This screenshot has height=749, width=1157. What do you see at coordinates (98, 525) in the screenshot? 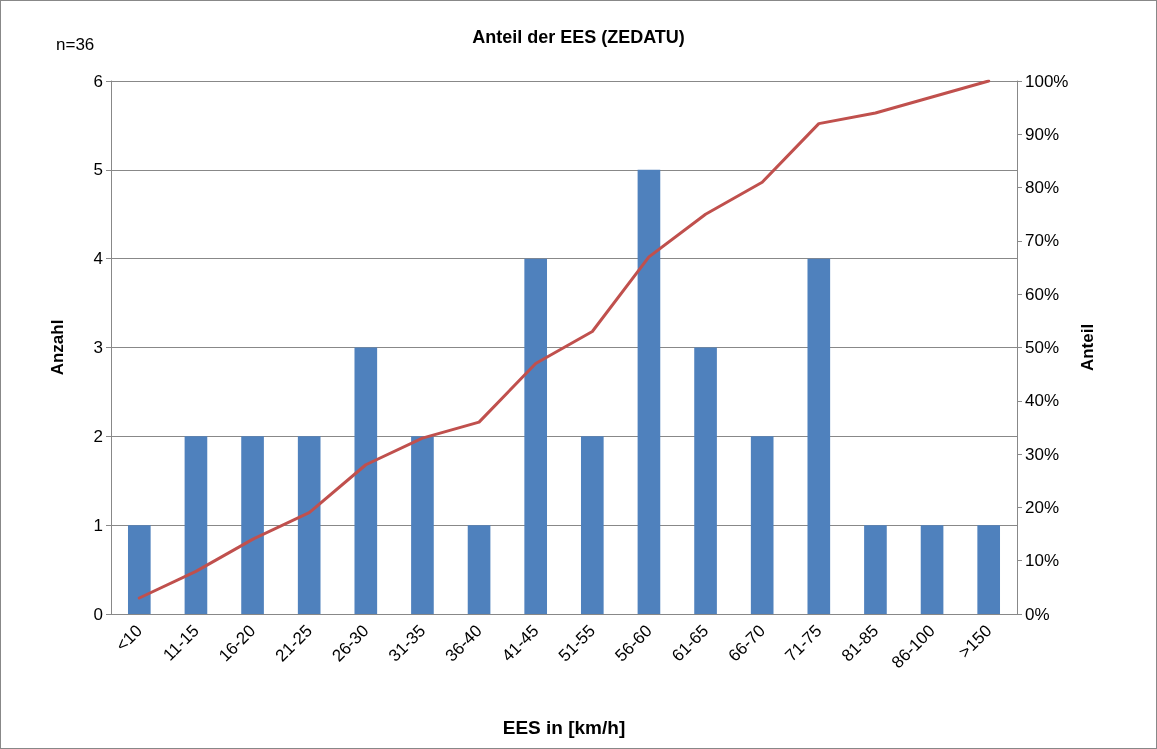
I see `y-tick-label: 1` at bounding box center [98, 525].